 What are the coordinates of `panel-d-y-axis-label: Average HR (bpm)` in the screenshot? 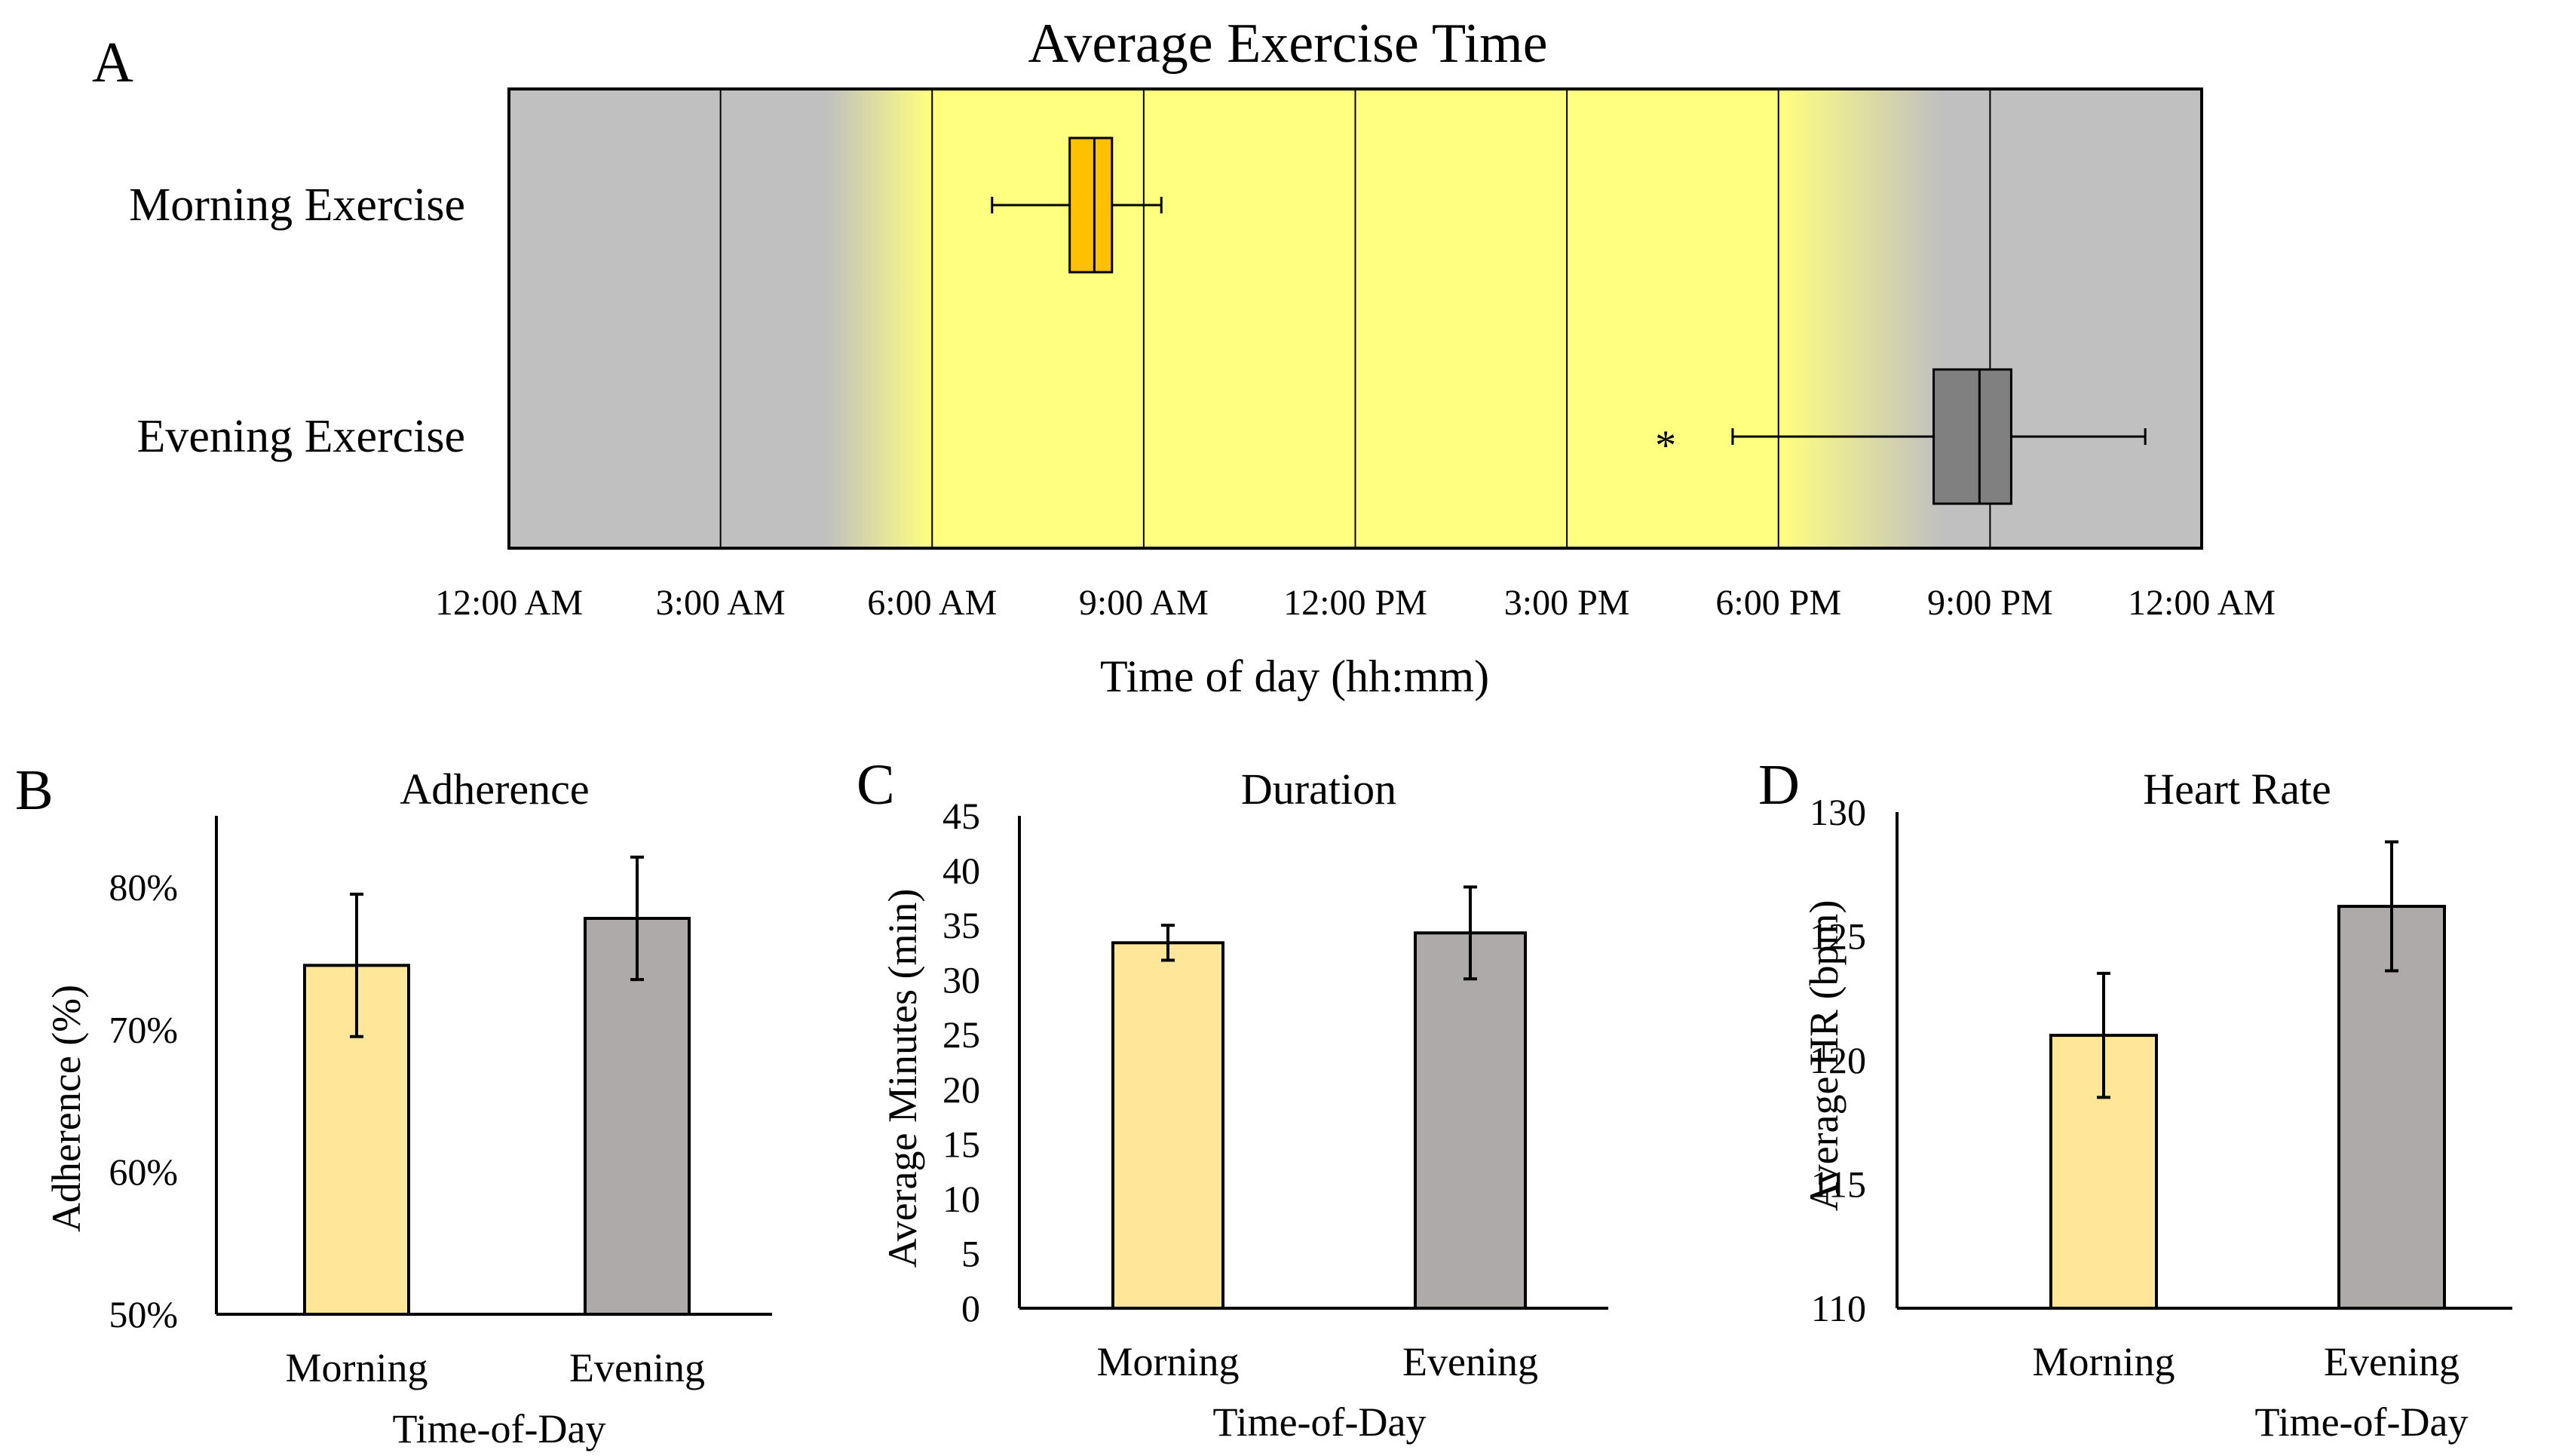 It's located at (1824, 1056).